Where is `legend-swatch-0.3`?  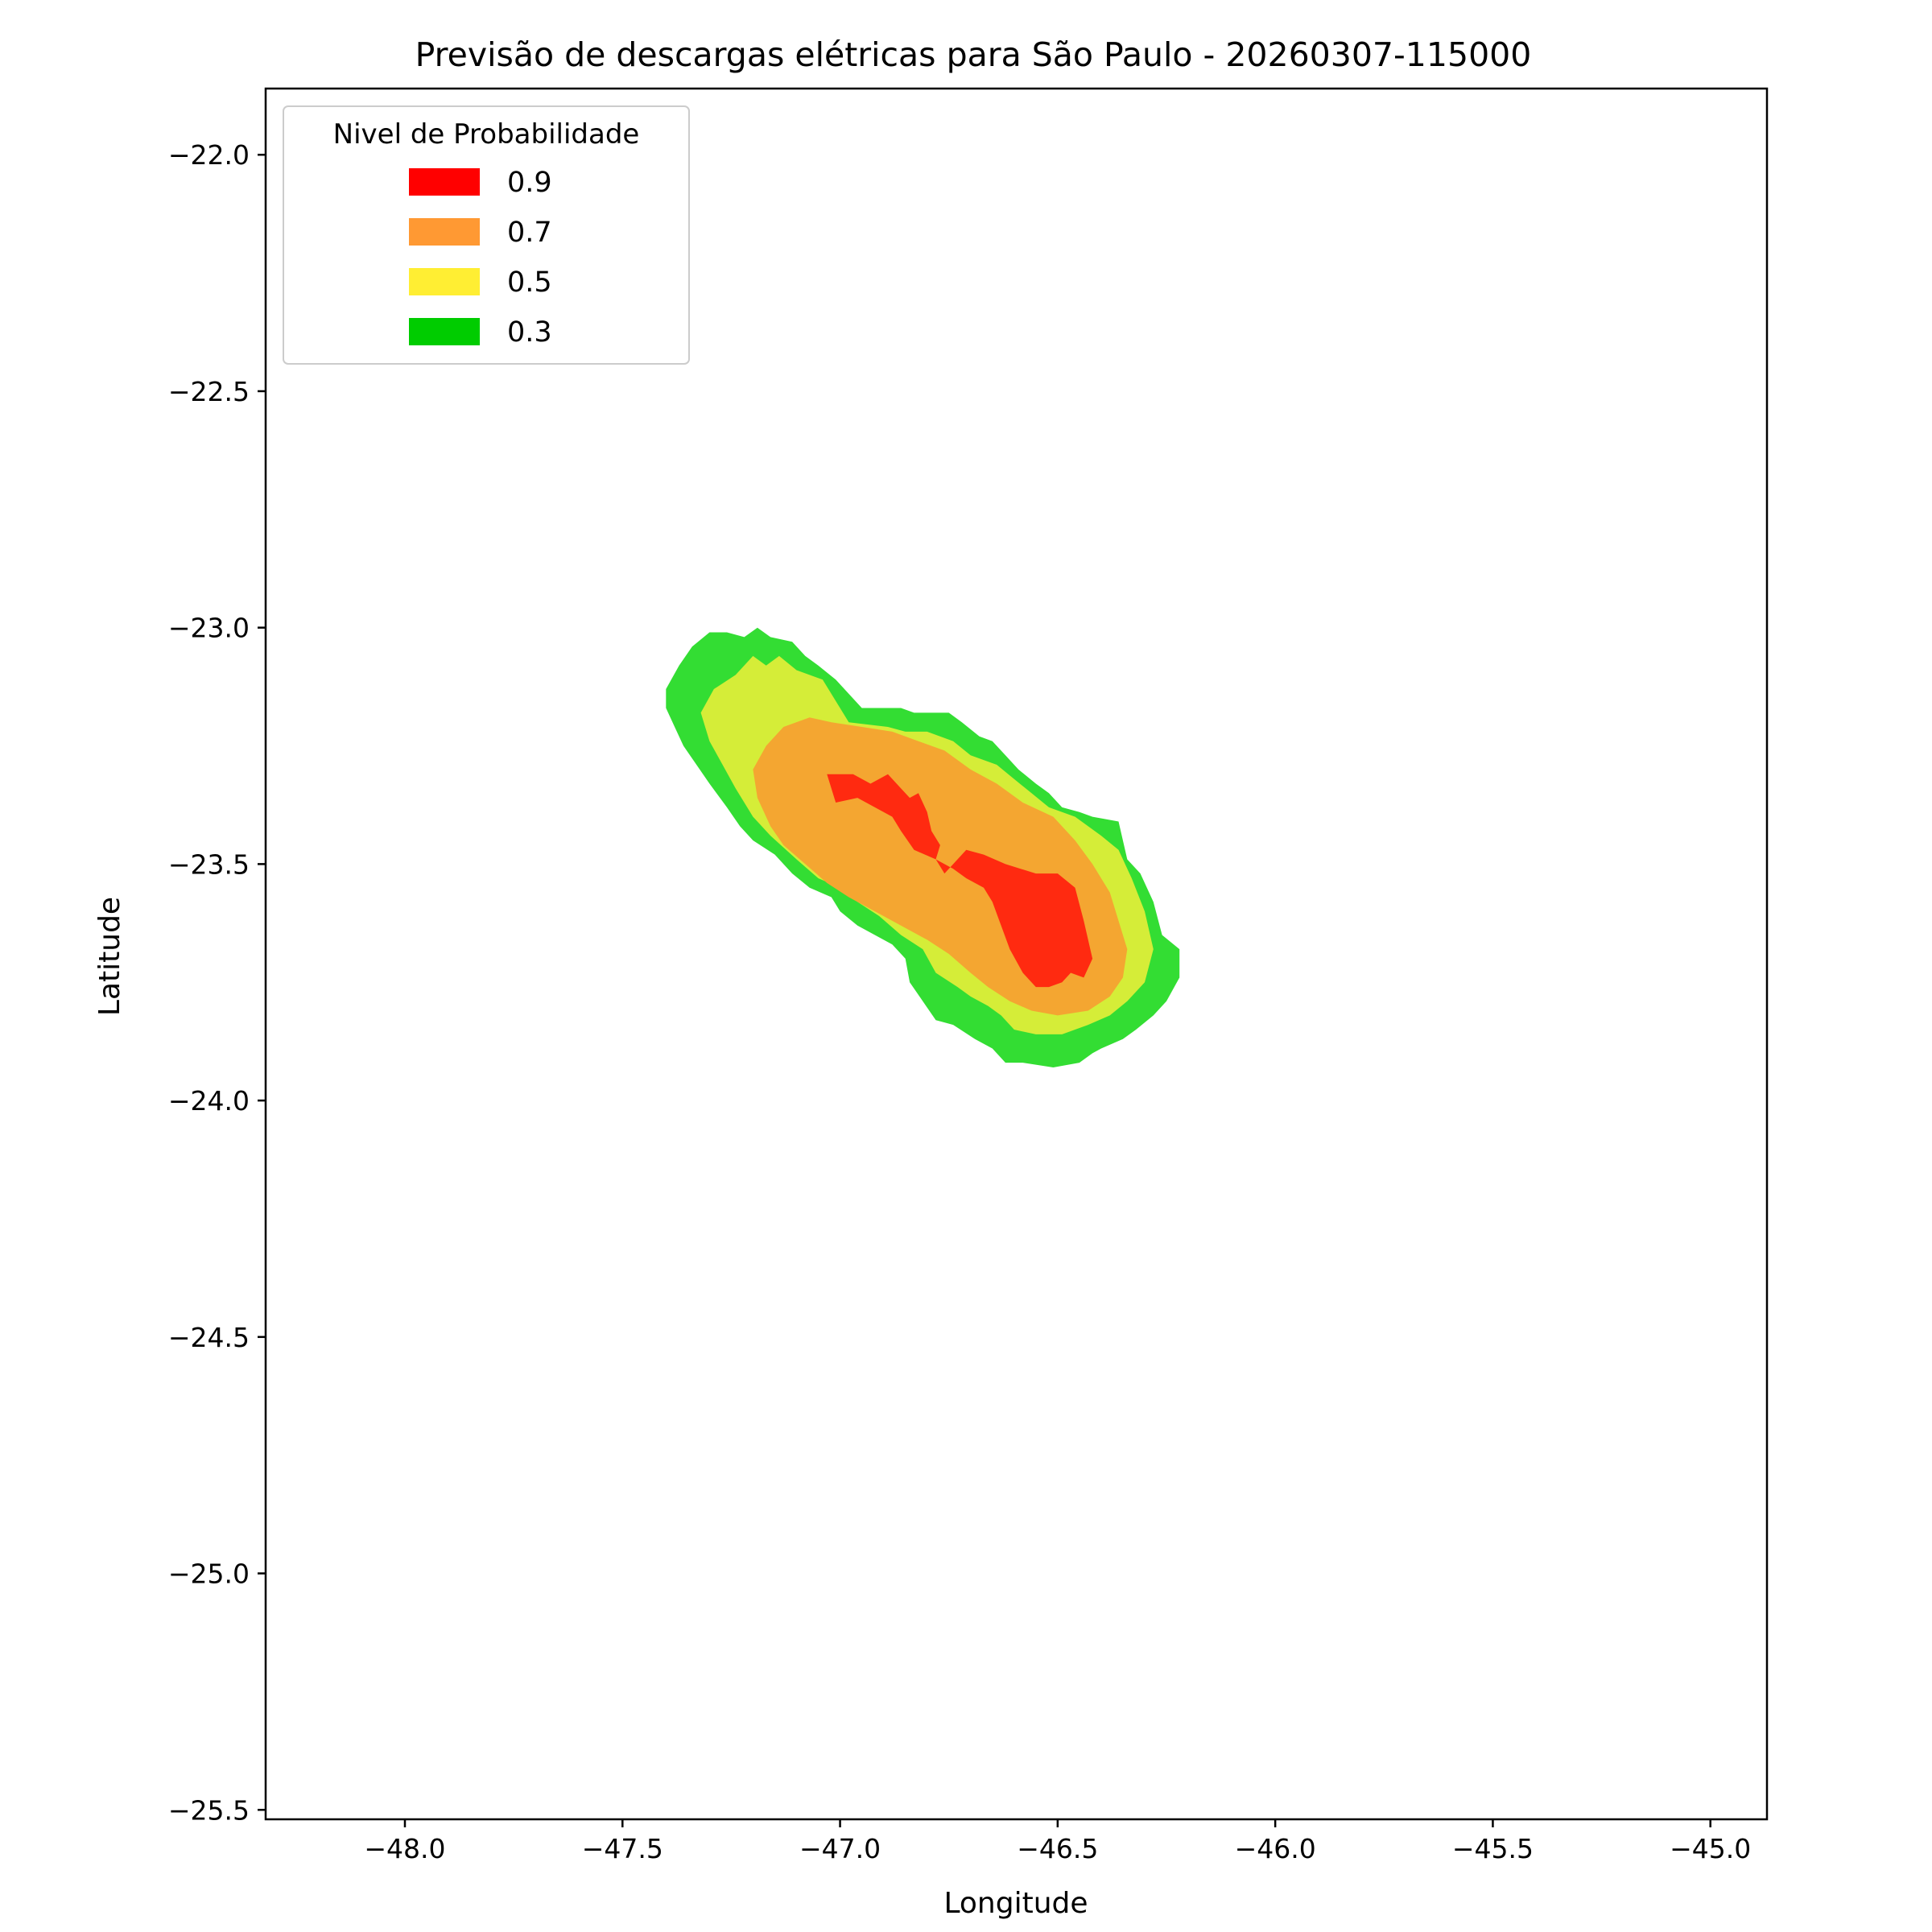 legend-swatch-0.3 is located at coordinates (444, 331).